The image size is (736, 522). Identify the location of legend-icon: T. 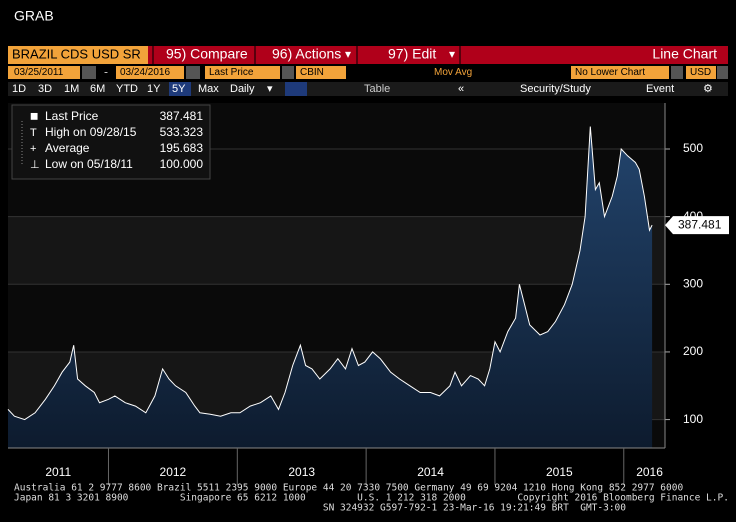
(33, 133).